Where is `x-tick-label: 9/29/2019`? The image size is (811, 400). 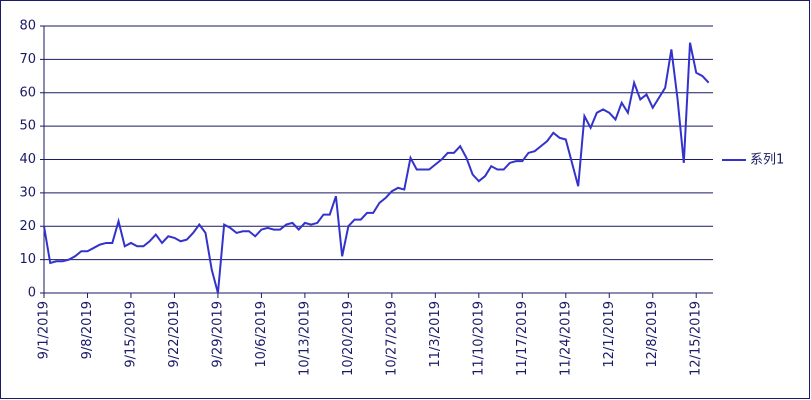
x-tick-label: 9/29/2019 is located at coordinates (217, 334).